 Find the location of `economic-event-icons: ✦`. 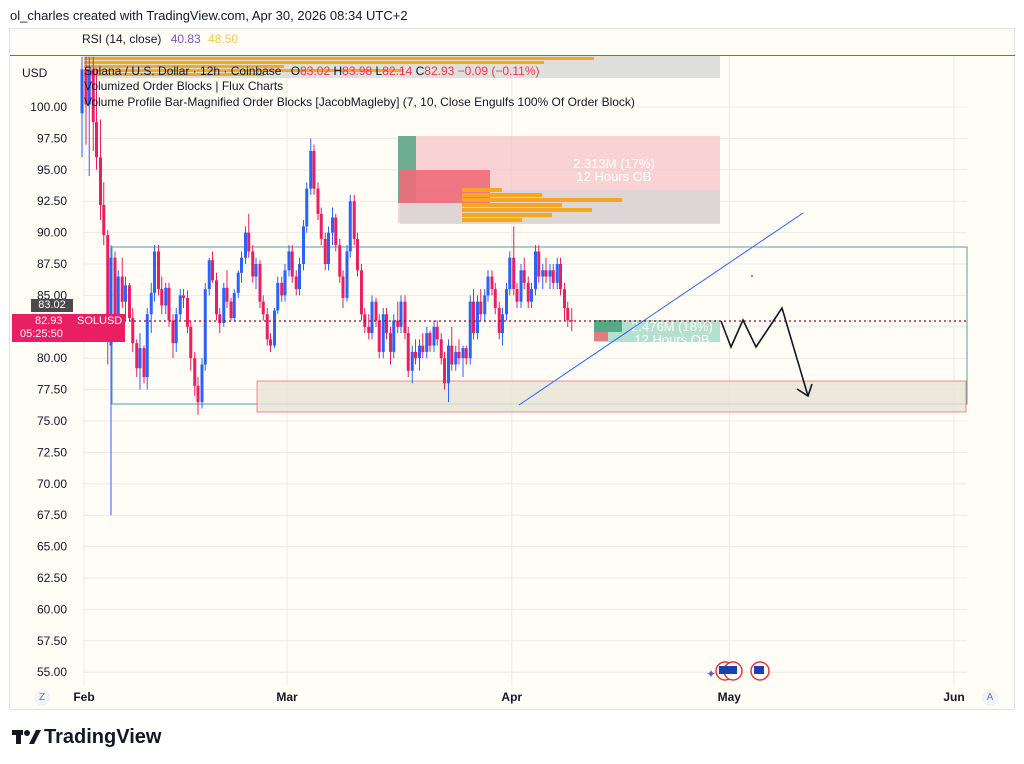

economic-event-icons: ✦ is located at coordinates (738, 671).